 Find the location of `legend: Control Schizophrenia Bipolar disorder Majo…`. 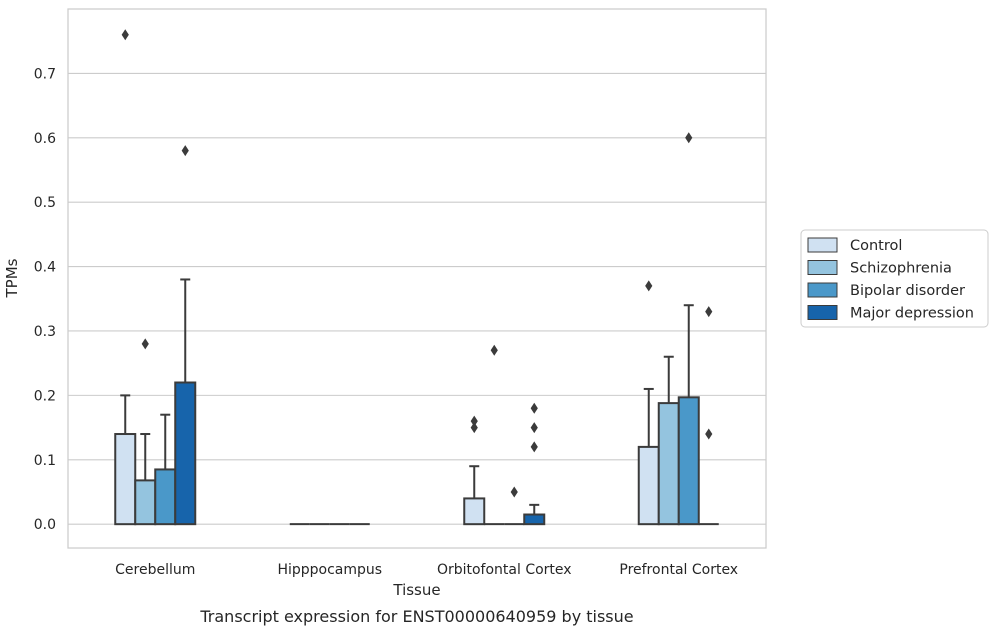

legend: Control Schizophrenia Bipolar disorder Majo… is located at coordinates (894, 278).